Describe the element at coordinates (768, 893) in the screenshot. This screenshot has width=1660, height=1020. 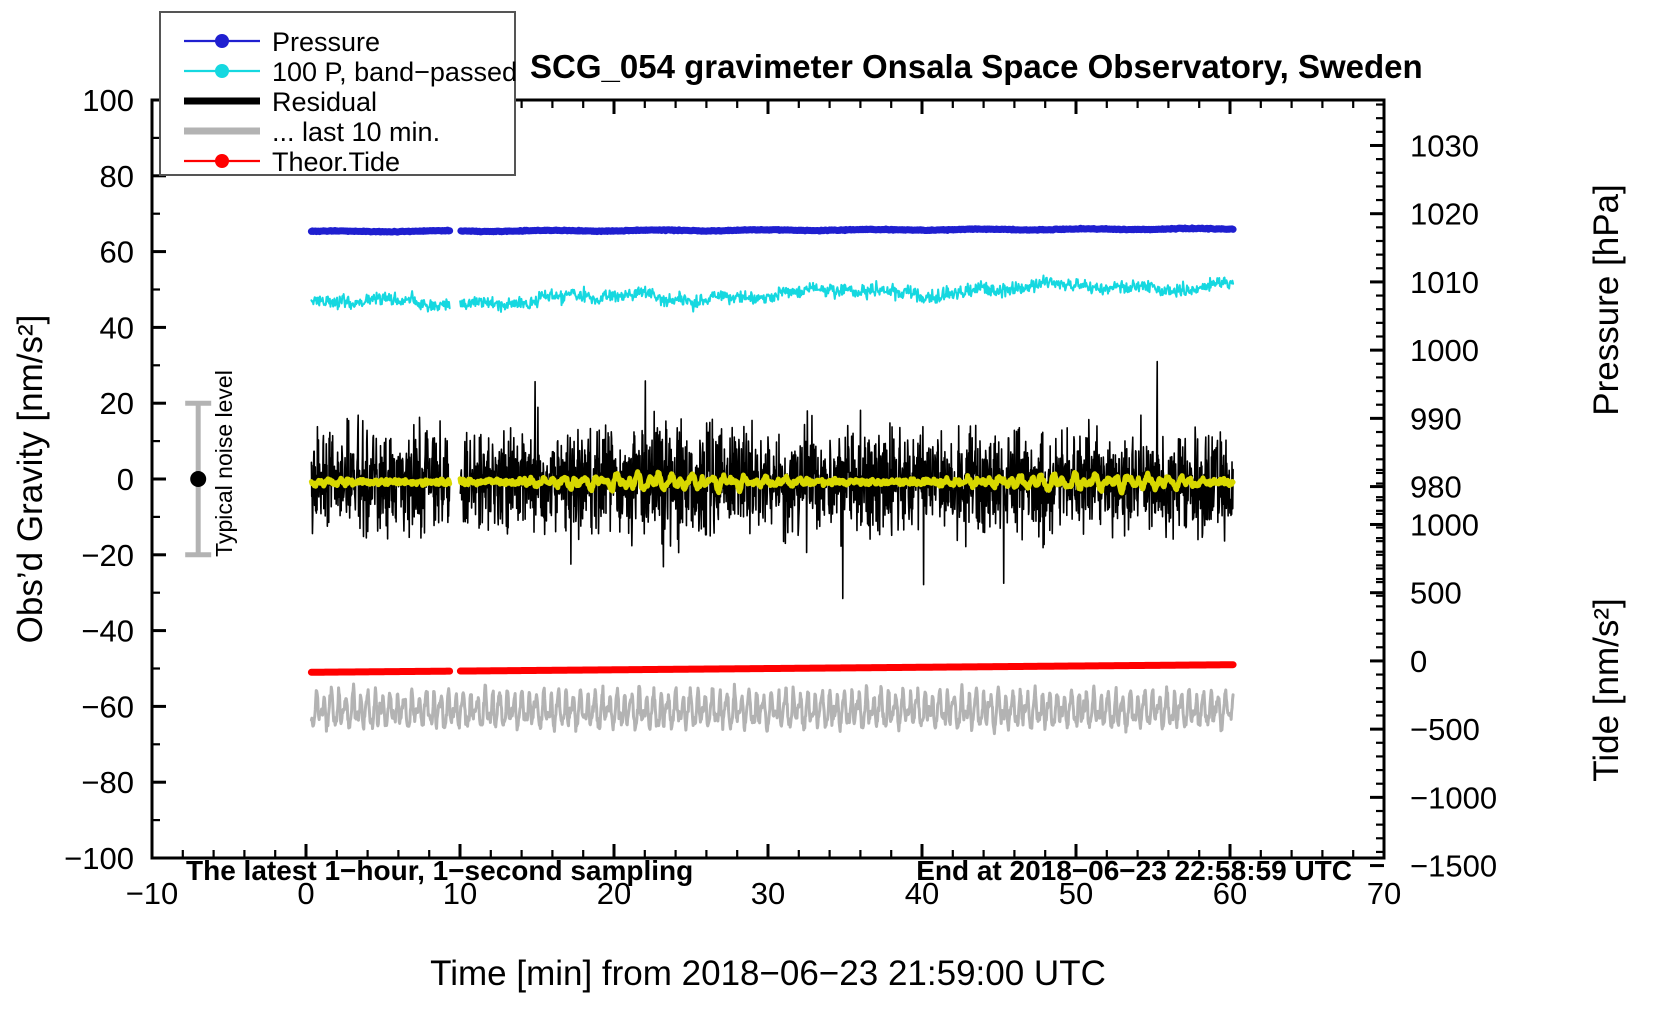
I see `x-tick-label: 30` at that location.